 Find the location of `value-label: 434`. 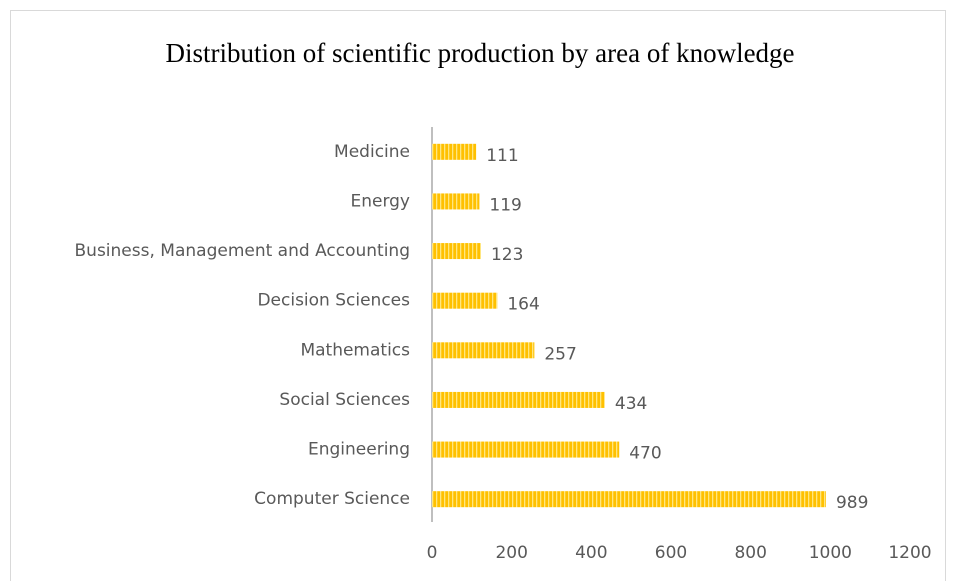

value-label: 434 is located at coordinates (631, 404).